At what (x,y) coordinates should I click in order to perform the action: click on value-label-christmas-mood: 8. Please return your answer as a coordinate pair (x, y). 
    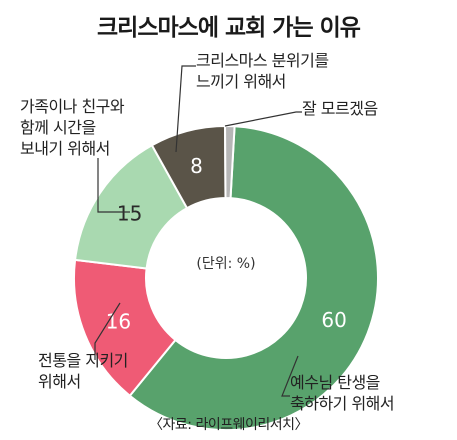
    Looking at the image, I should click on (196, 166).